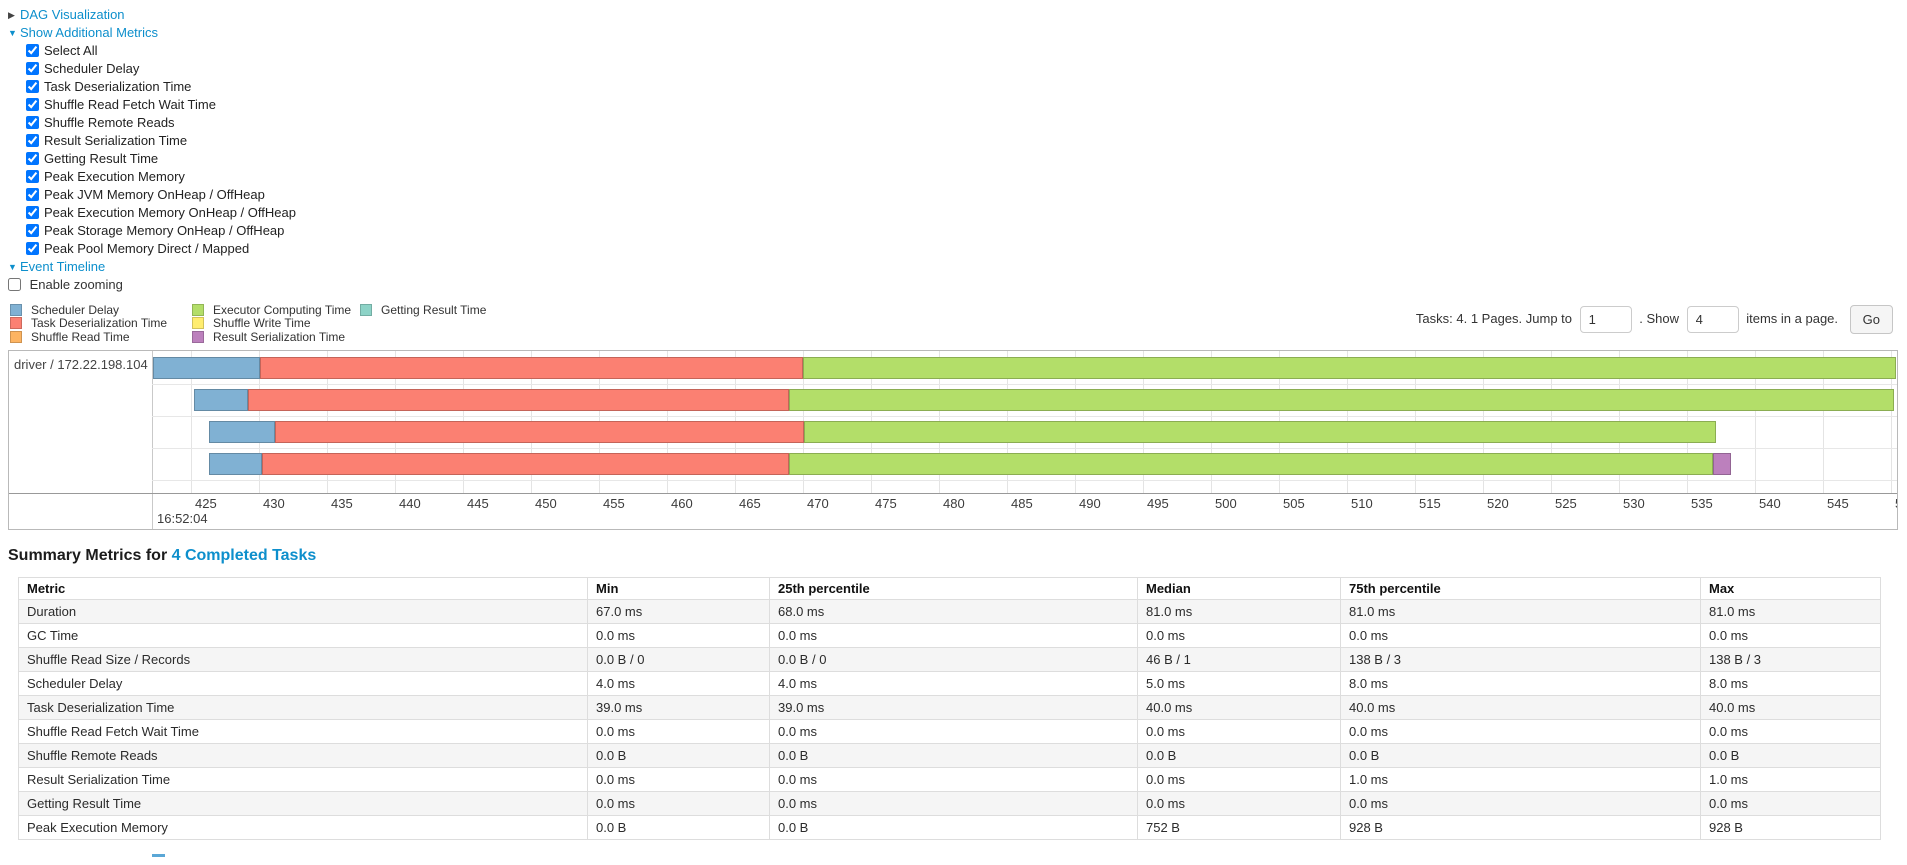  Describe the element at coordinates (423, 323) in the screenshot. I see `legend-column: Getting Result Time` at that location.